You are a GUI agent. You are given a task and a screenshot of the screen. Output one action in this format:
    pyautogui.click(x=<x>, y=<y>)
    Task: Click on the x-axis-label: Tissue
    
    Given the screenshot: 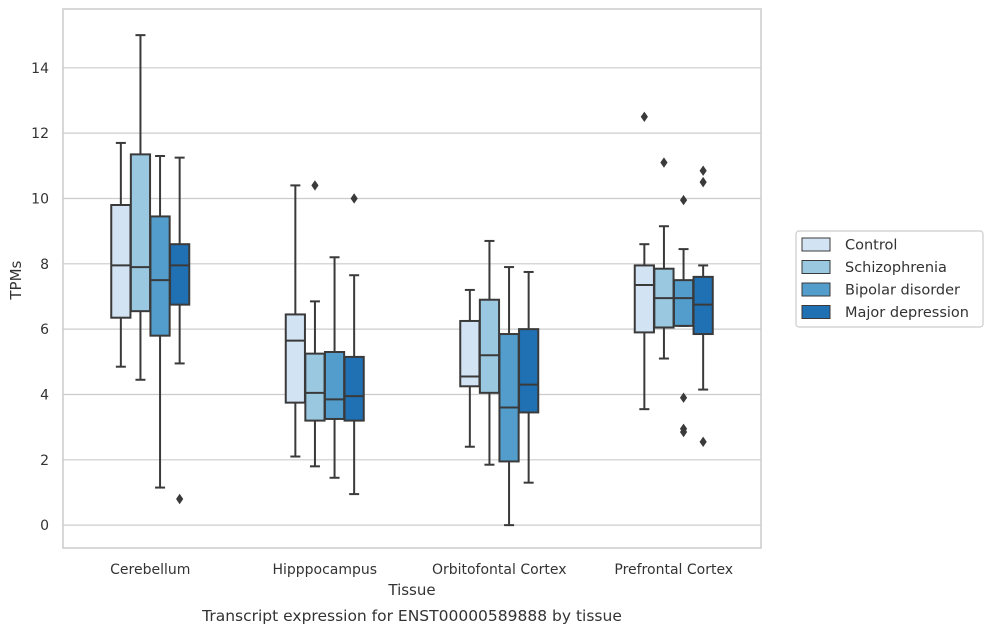 What is the action you would take?
    pyautogui.click(x=411, y=590)
    